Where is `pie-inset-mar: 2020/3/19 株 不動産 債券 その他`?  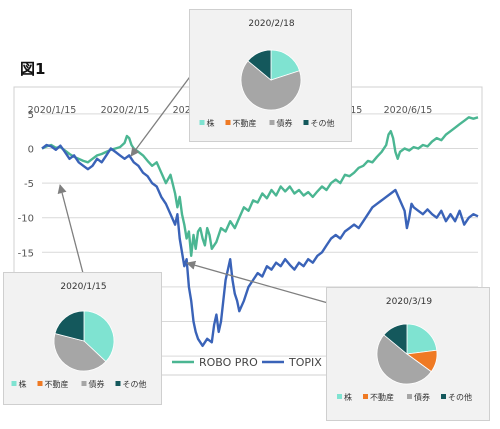
pie-inset-mar: 2020/3/19 株 不動産 債券 その他 is located at coordinates (408, 354).